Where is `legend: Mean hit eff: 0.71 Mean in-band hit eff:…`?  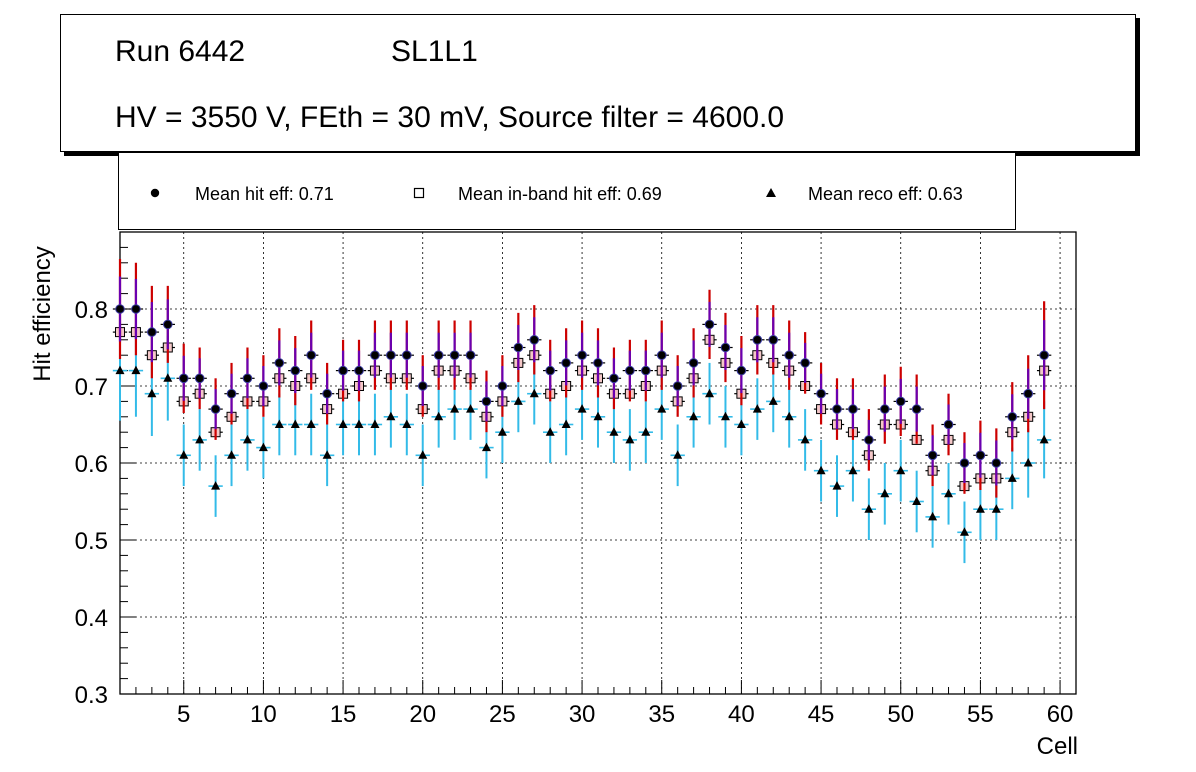
legend: Mean hit eff: 0.71 Mean in-band hit eff:… is located at coordinates (567, 191).